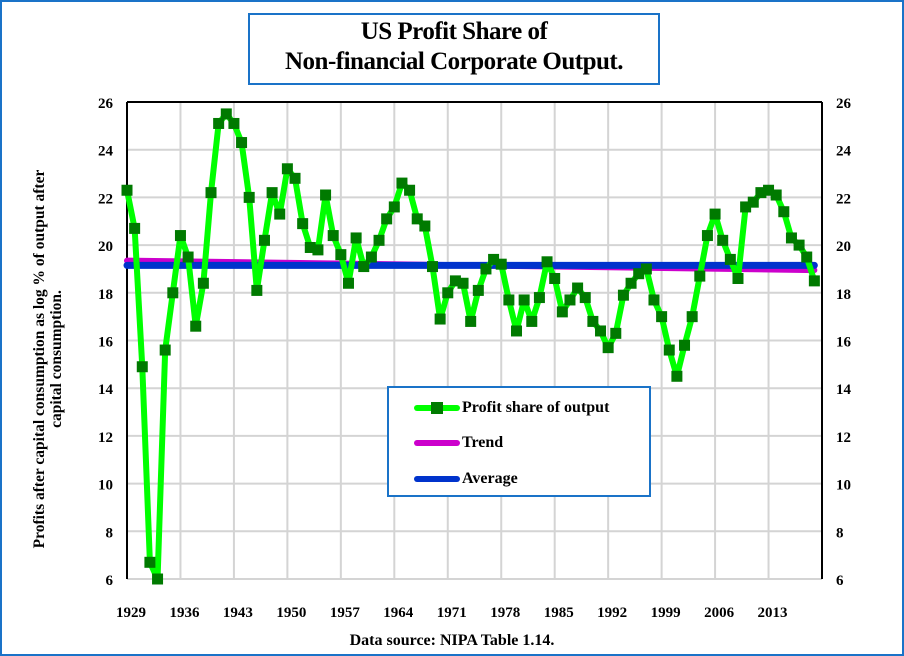  What do you see at coordinates (536, 407) in the screenshot?
I see `legend-label: Profit share of output` at bounding box center [536, 407].